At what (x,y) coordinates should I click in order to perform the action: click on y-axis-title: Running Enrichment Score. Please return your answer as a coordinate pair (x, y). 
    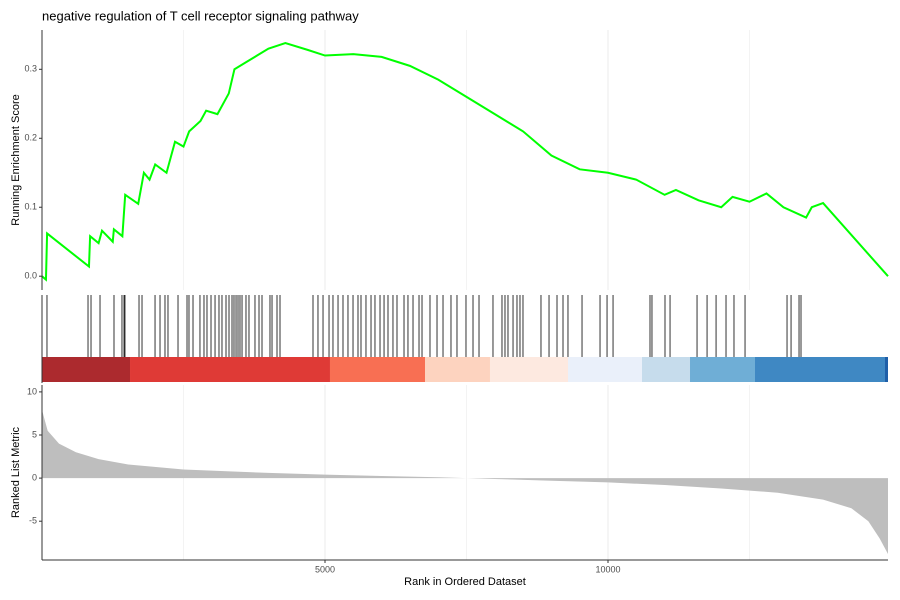
    Looking at the image, I should click on (16, 159).